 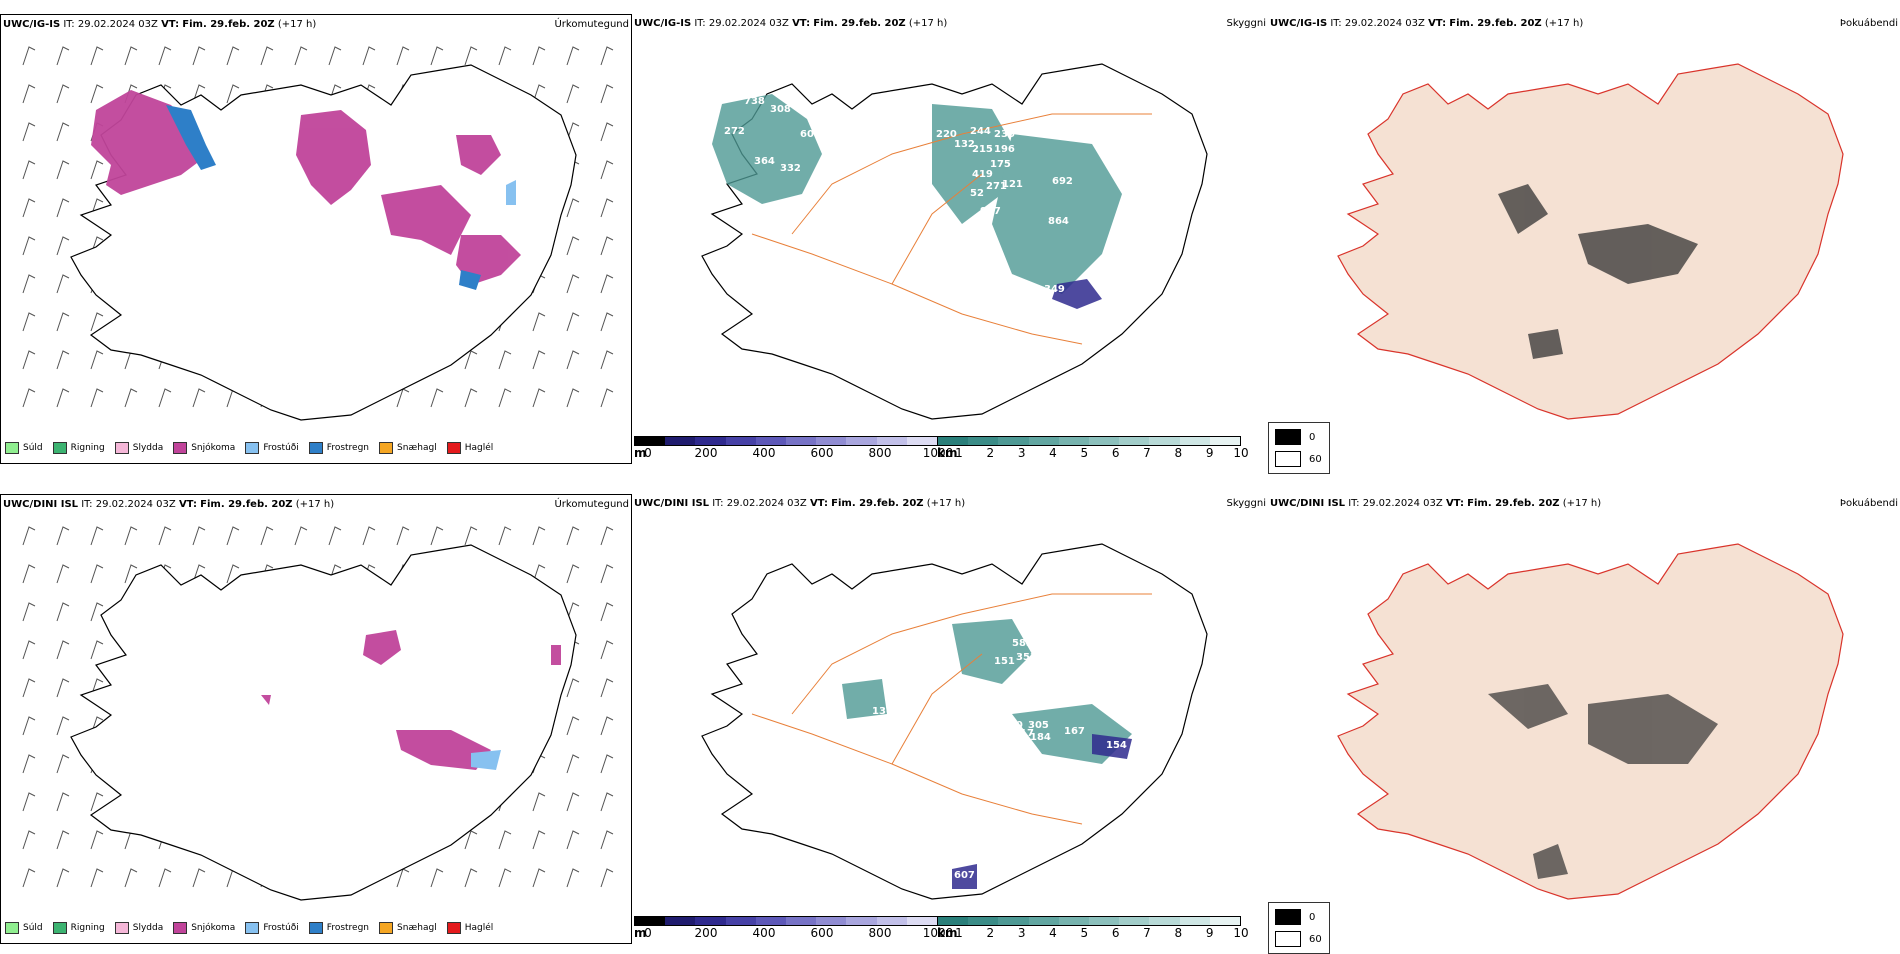 I want to click on visibility-value-label: 692, so click(x=1062, y=181).